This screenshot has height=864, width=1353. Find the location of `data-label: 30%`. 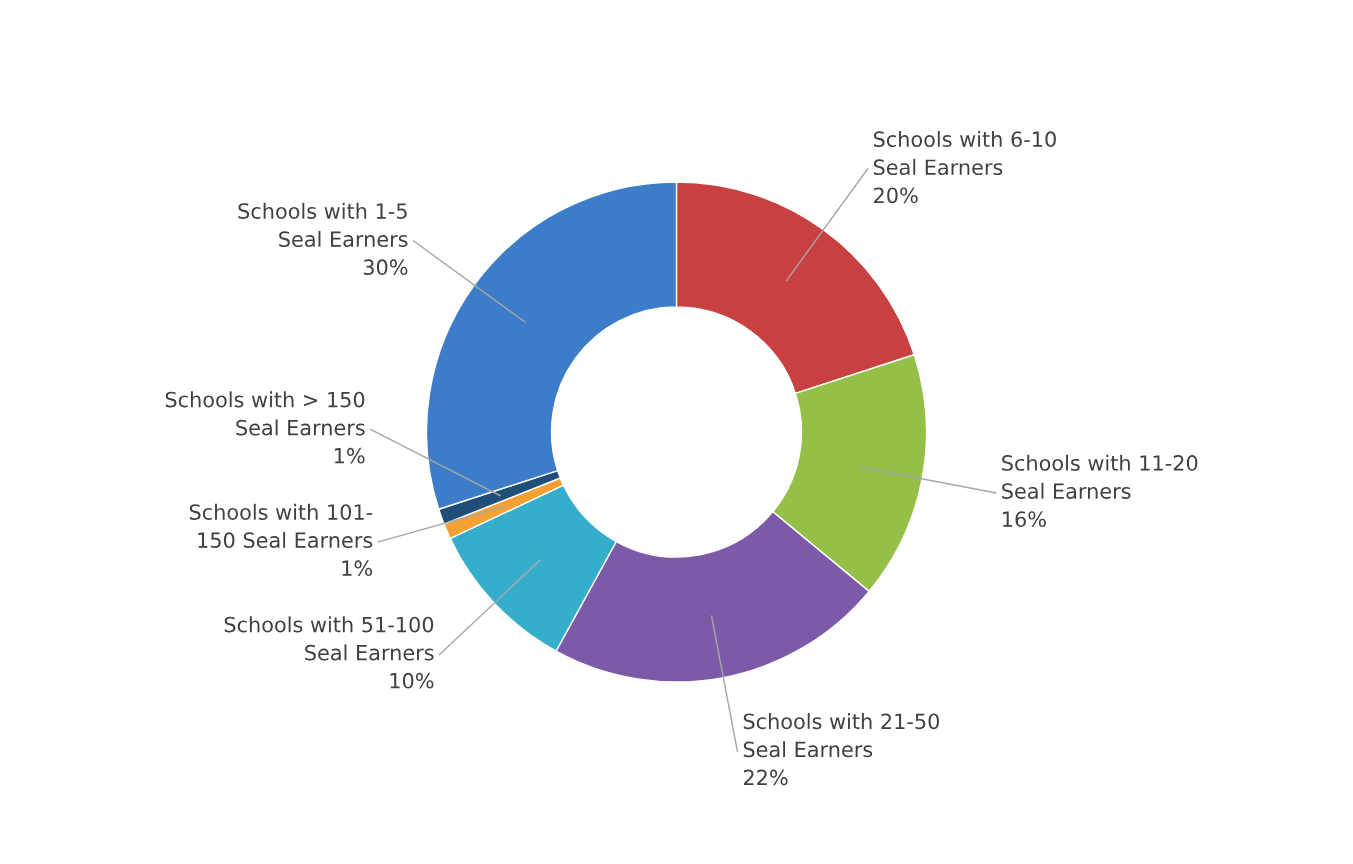

data-label: 30% is located at coordinates (385, 267).